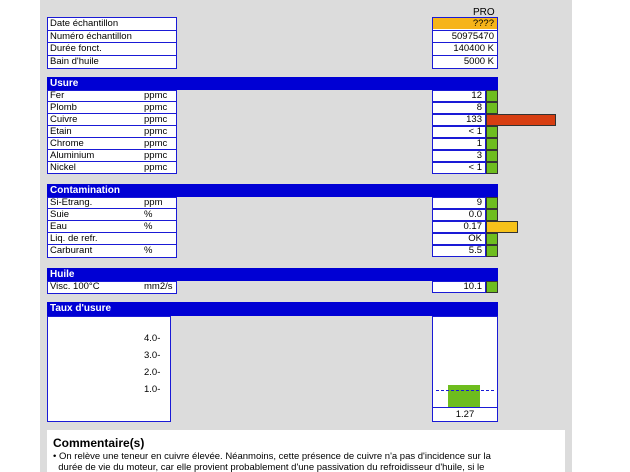 This screenshot has height=472, width=630. Describe the element at coordinates (472, 36) in the screenshot. I see `sample-value: 50975470` at that location.